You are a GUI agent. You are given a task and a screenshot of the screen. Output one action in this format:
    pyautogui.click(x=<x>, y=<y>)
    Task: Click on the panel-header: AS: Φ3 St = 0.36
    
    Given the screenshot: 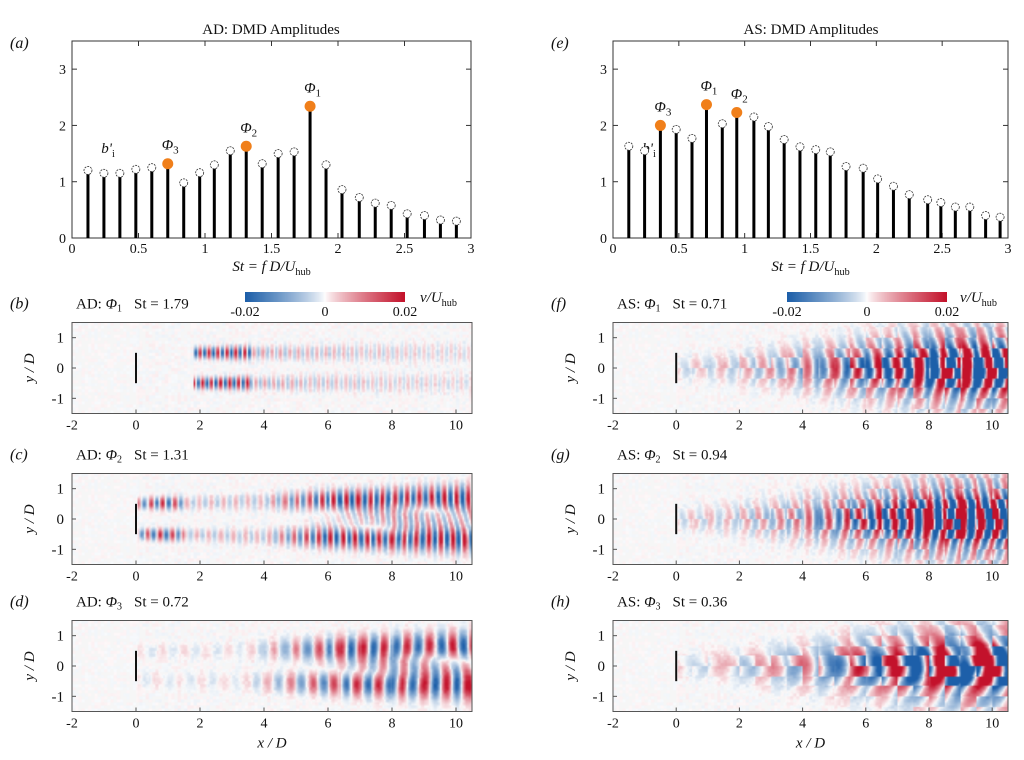 What is the action you would take?
    pyautogui.click(x=672, y=604)
    